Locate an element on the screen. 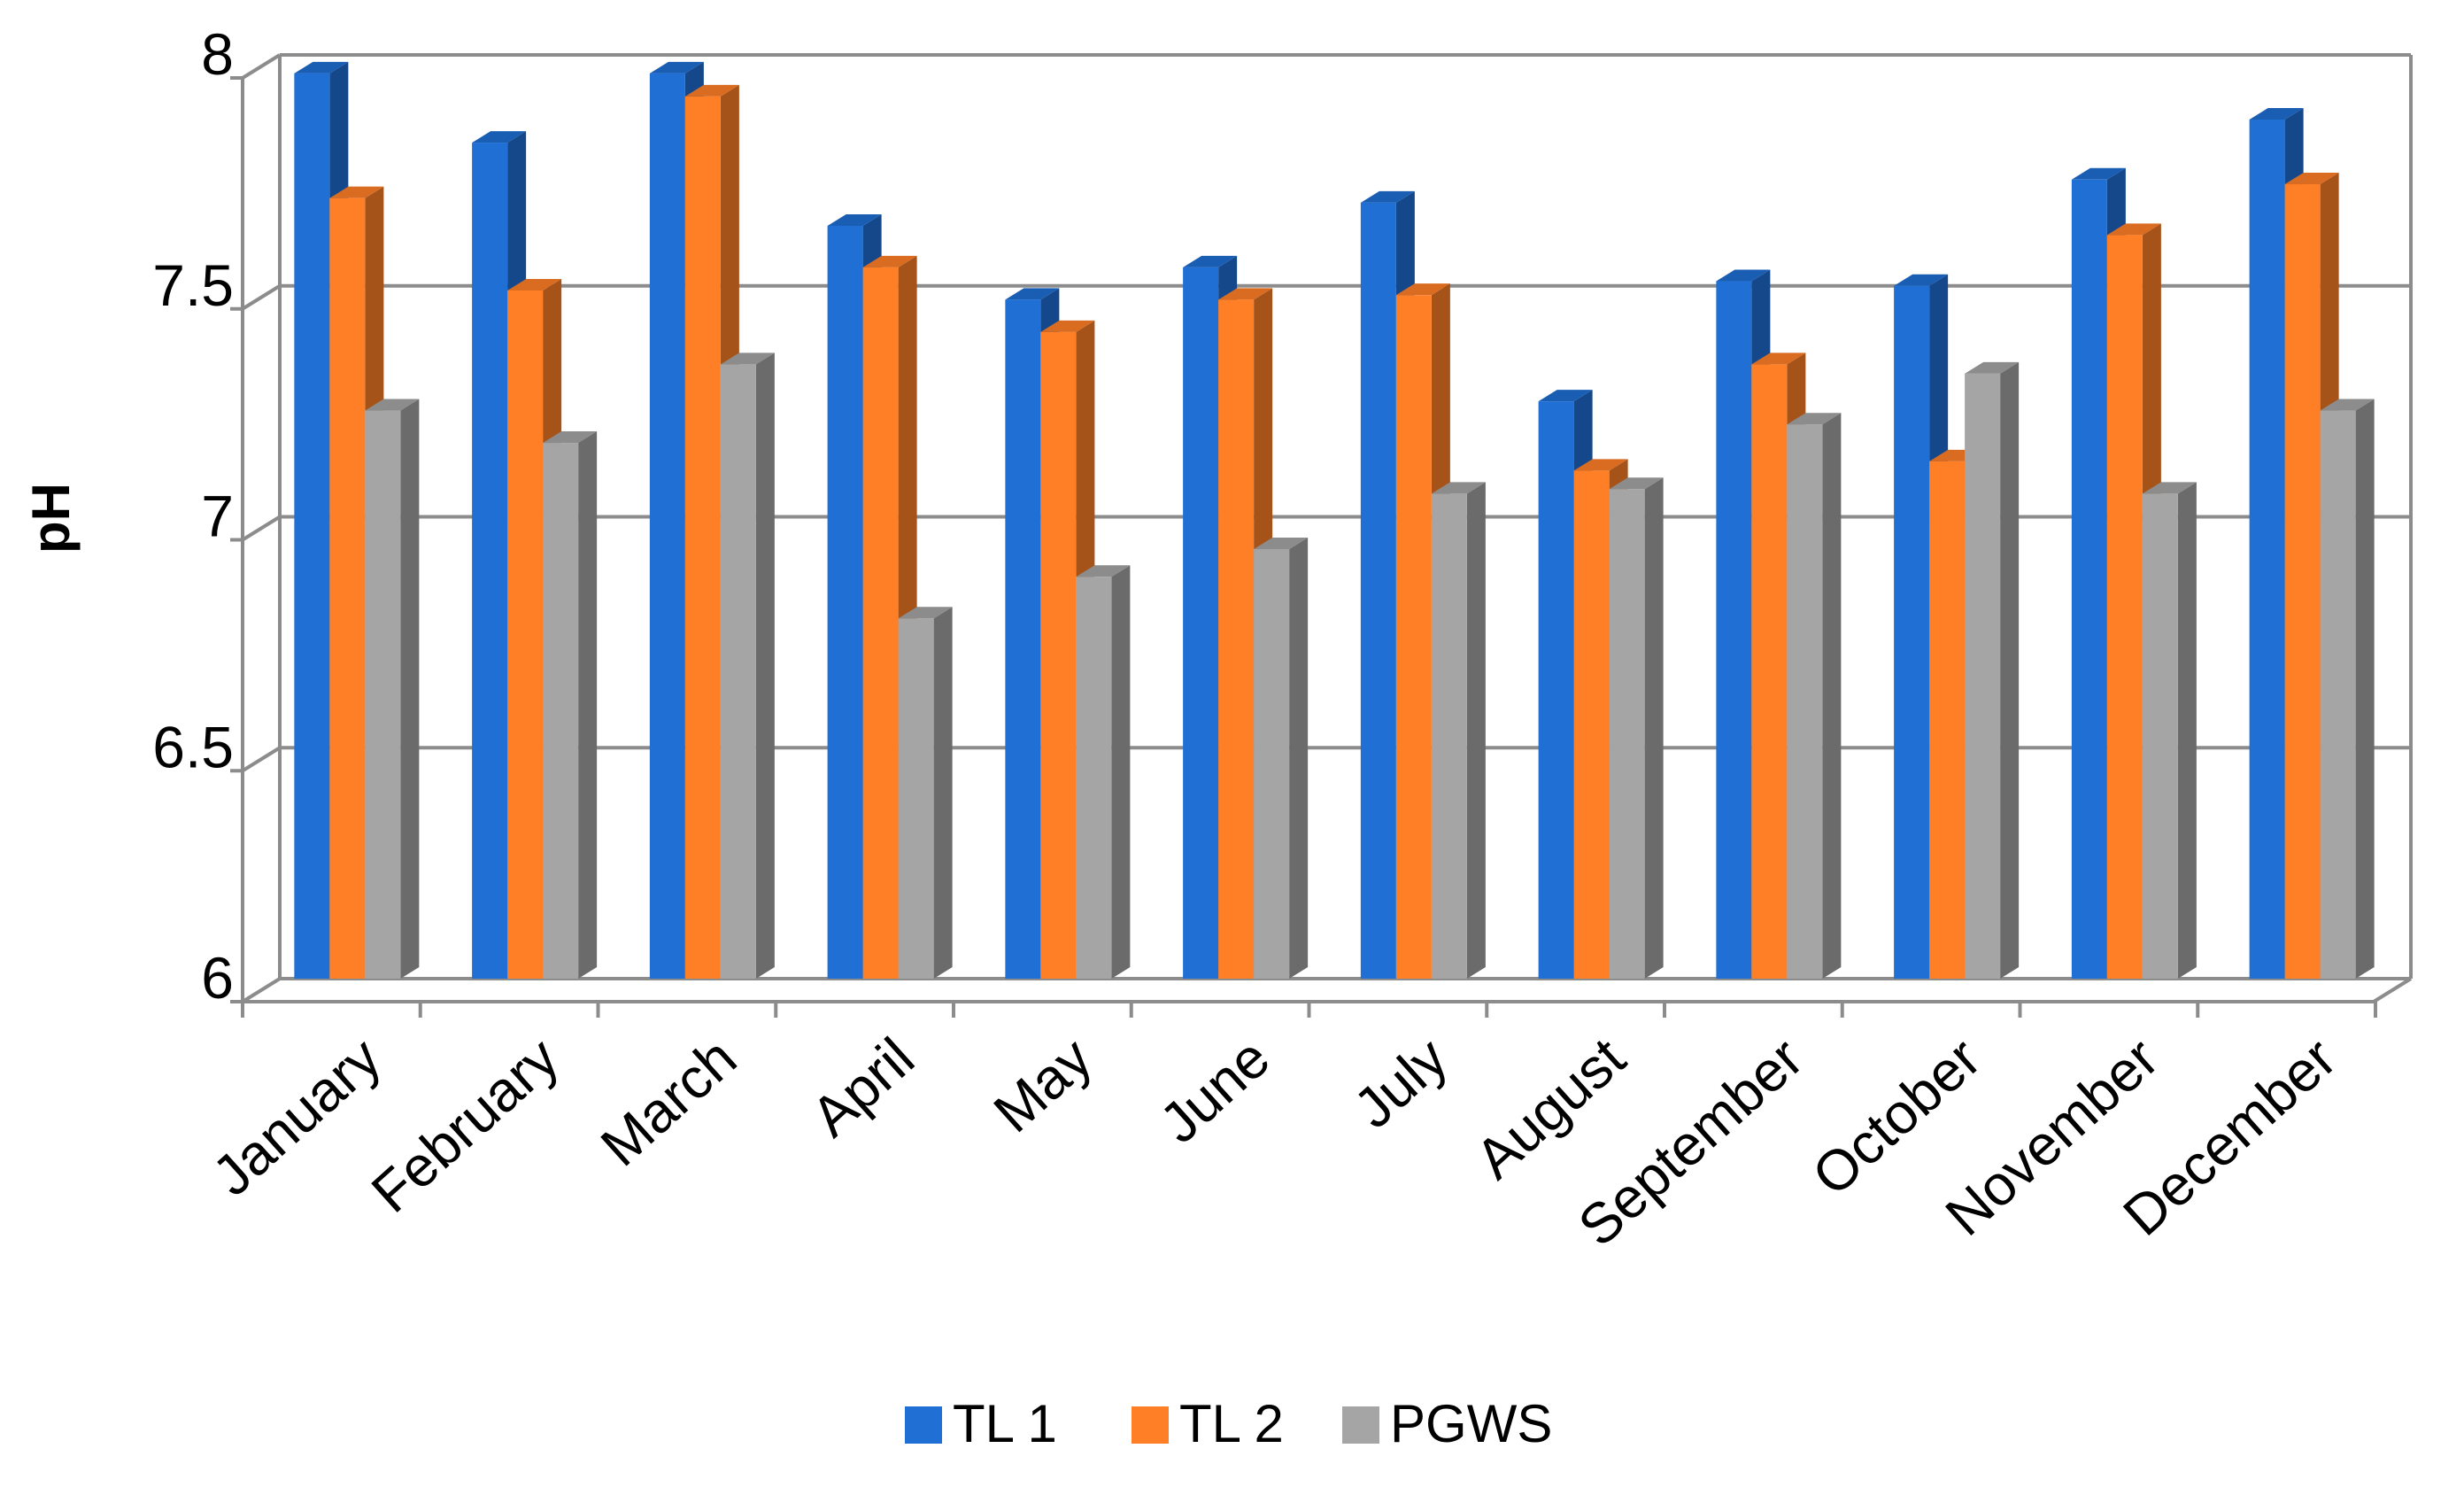 This screenshot has height=1495, width=2464. legend-item: PGWS is located at coordinates (1447, 1423).